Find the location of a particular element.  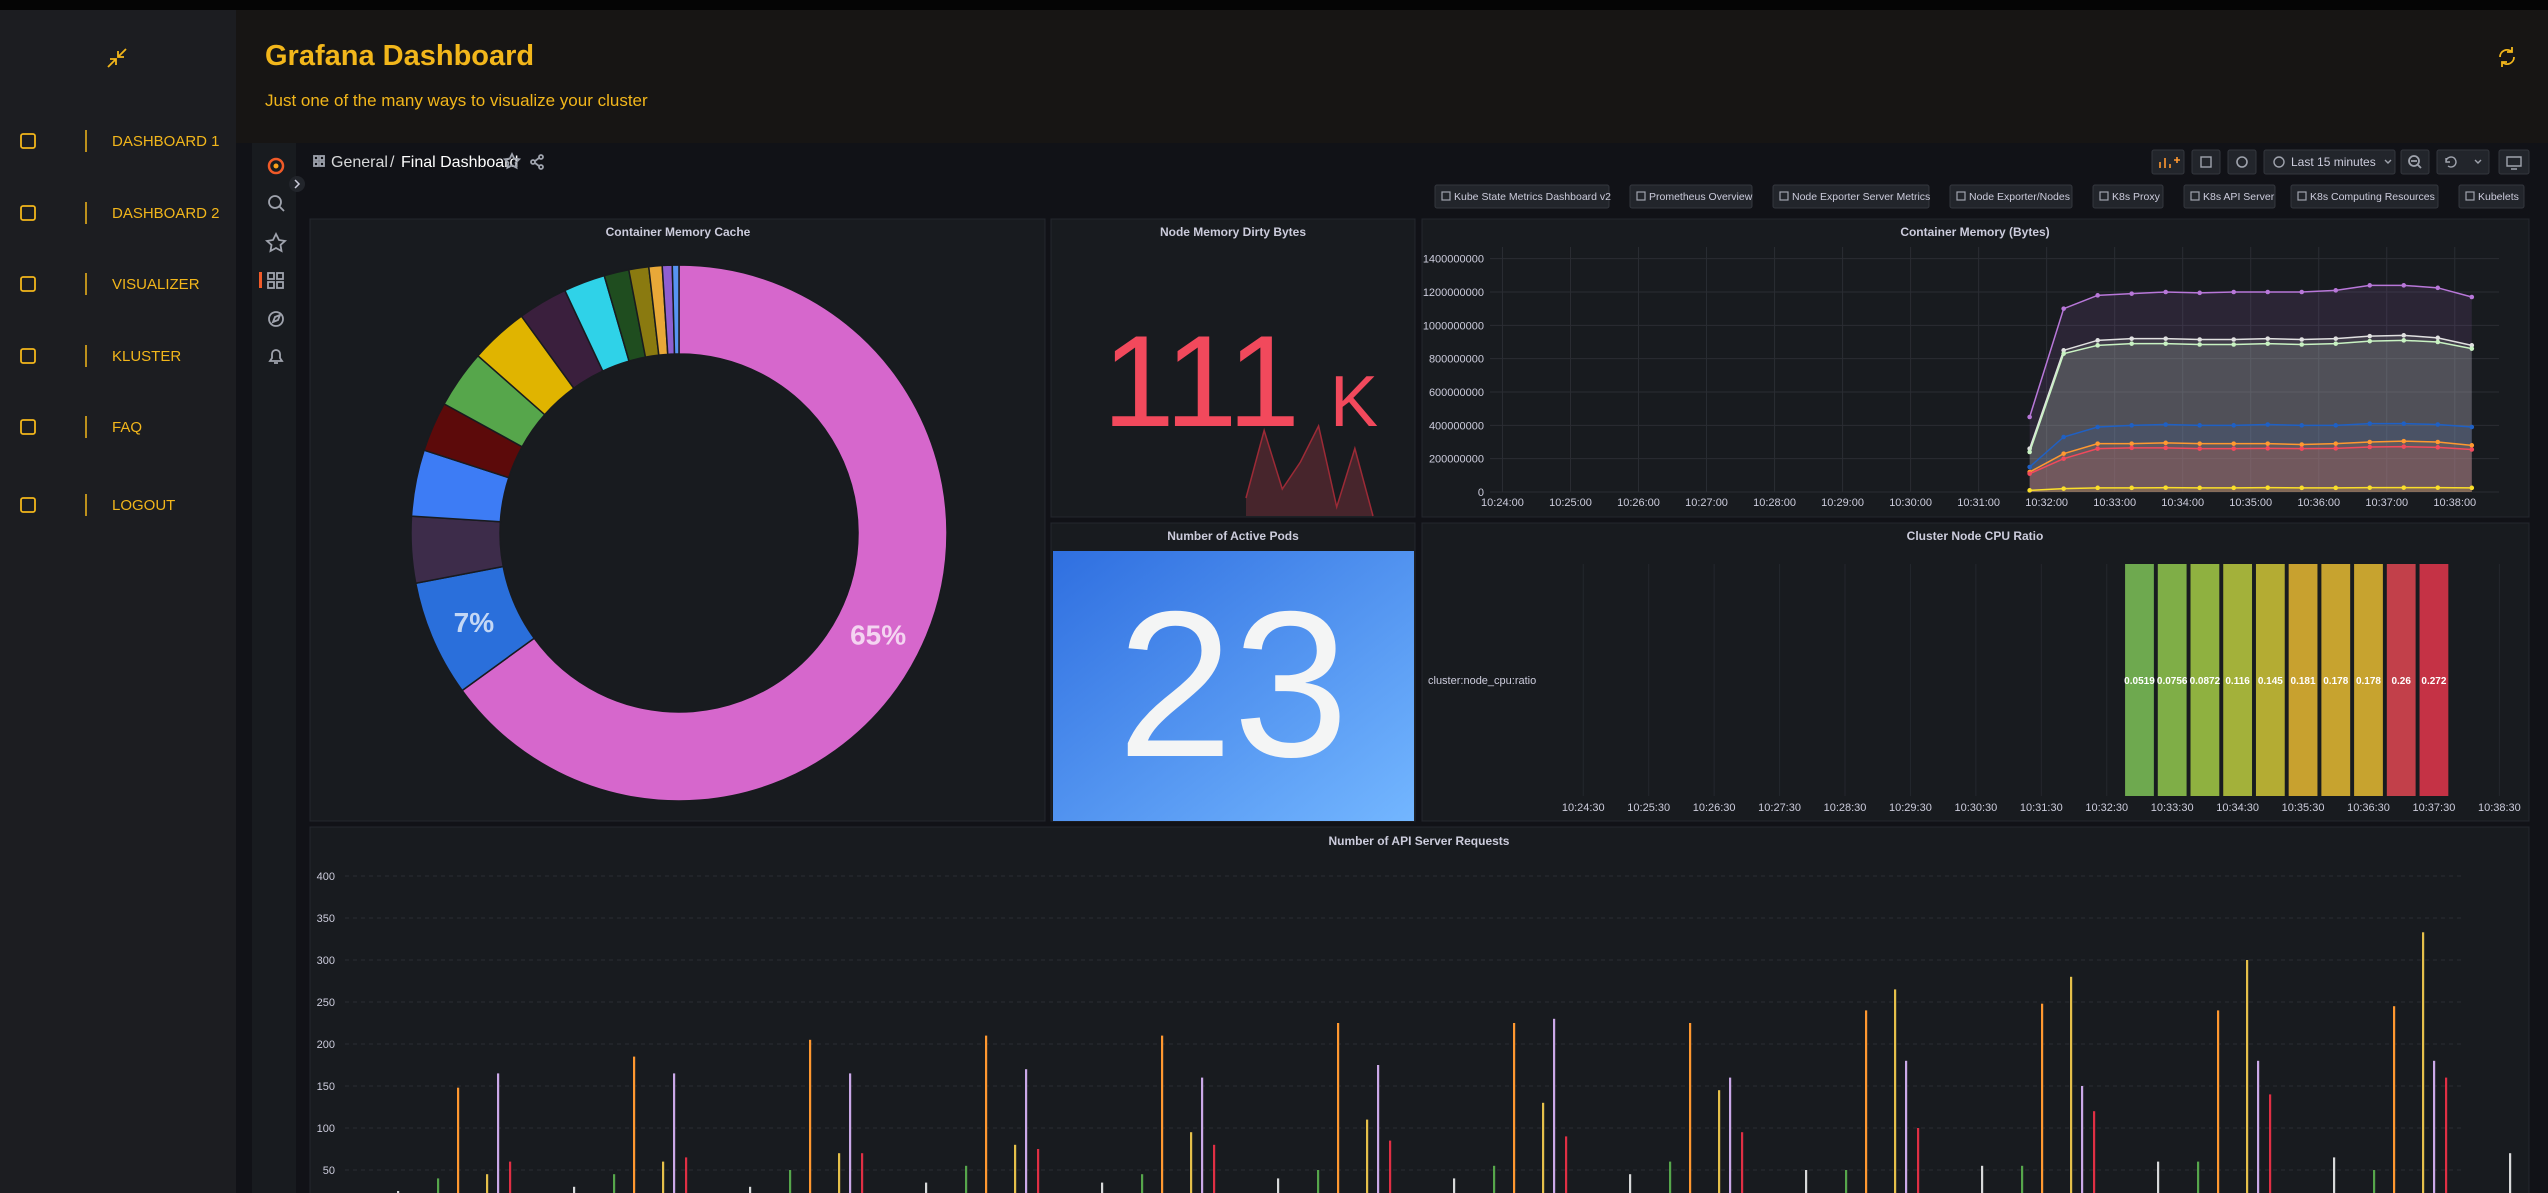

zoom-out-button is located at coordinates (2415, 162).